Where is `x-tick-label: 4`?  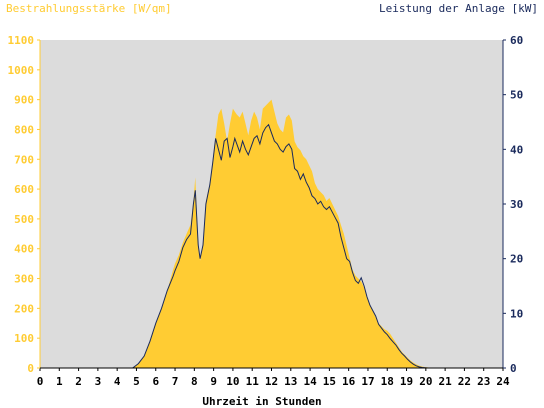
x-tick-label: 4 is located at coordinates (117, 381).